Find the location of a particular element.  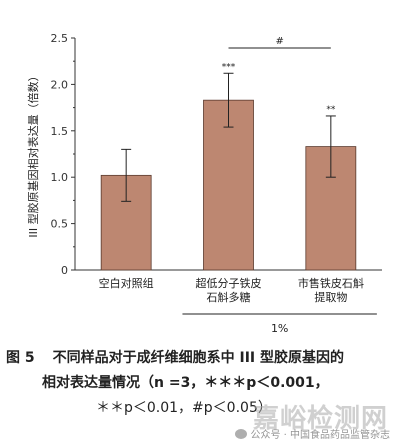

significance-label: *** is located at coordinates (229, 67).